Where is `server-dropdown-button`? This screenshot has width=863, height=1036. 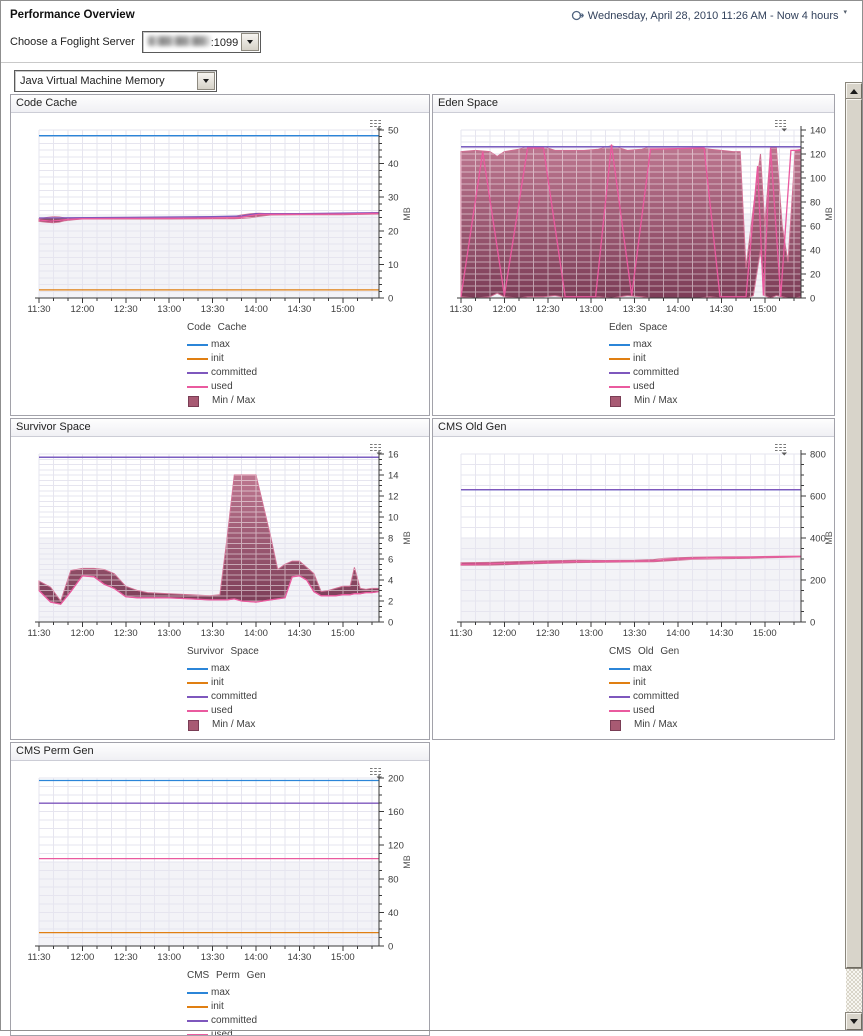 server-dropdown-button is located at coordinates (250, 42).